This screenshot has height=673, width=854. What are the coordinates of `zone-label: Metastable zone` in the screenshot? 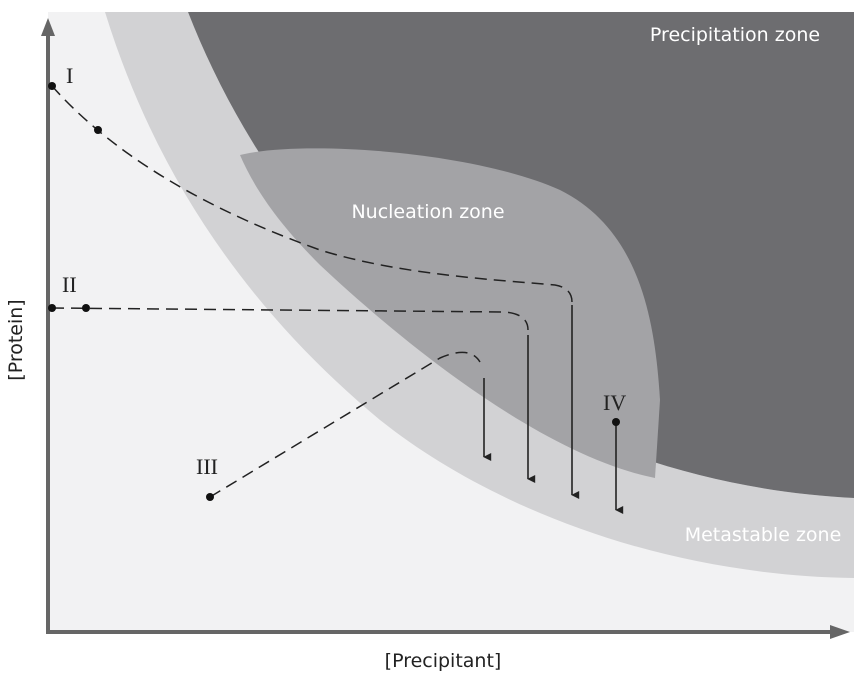 It's located at (763, 535).